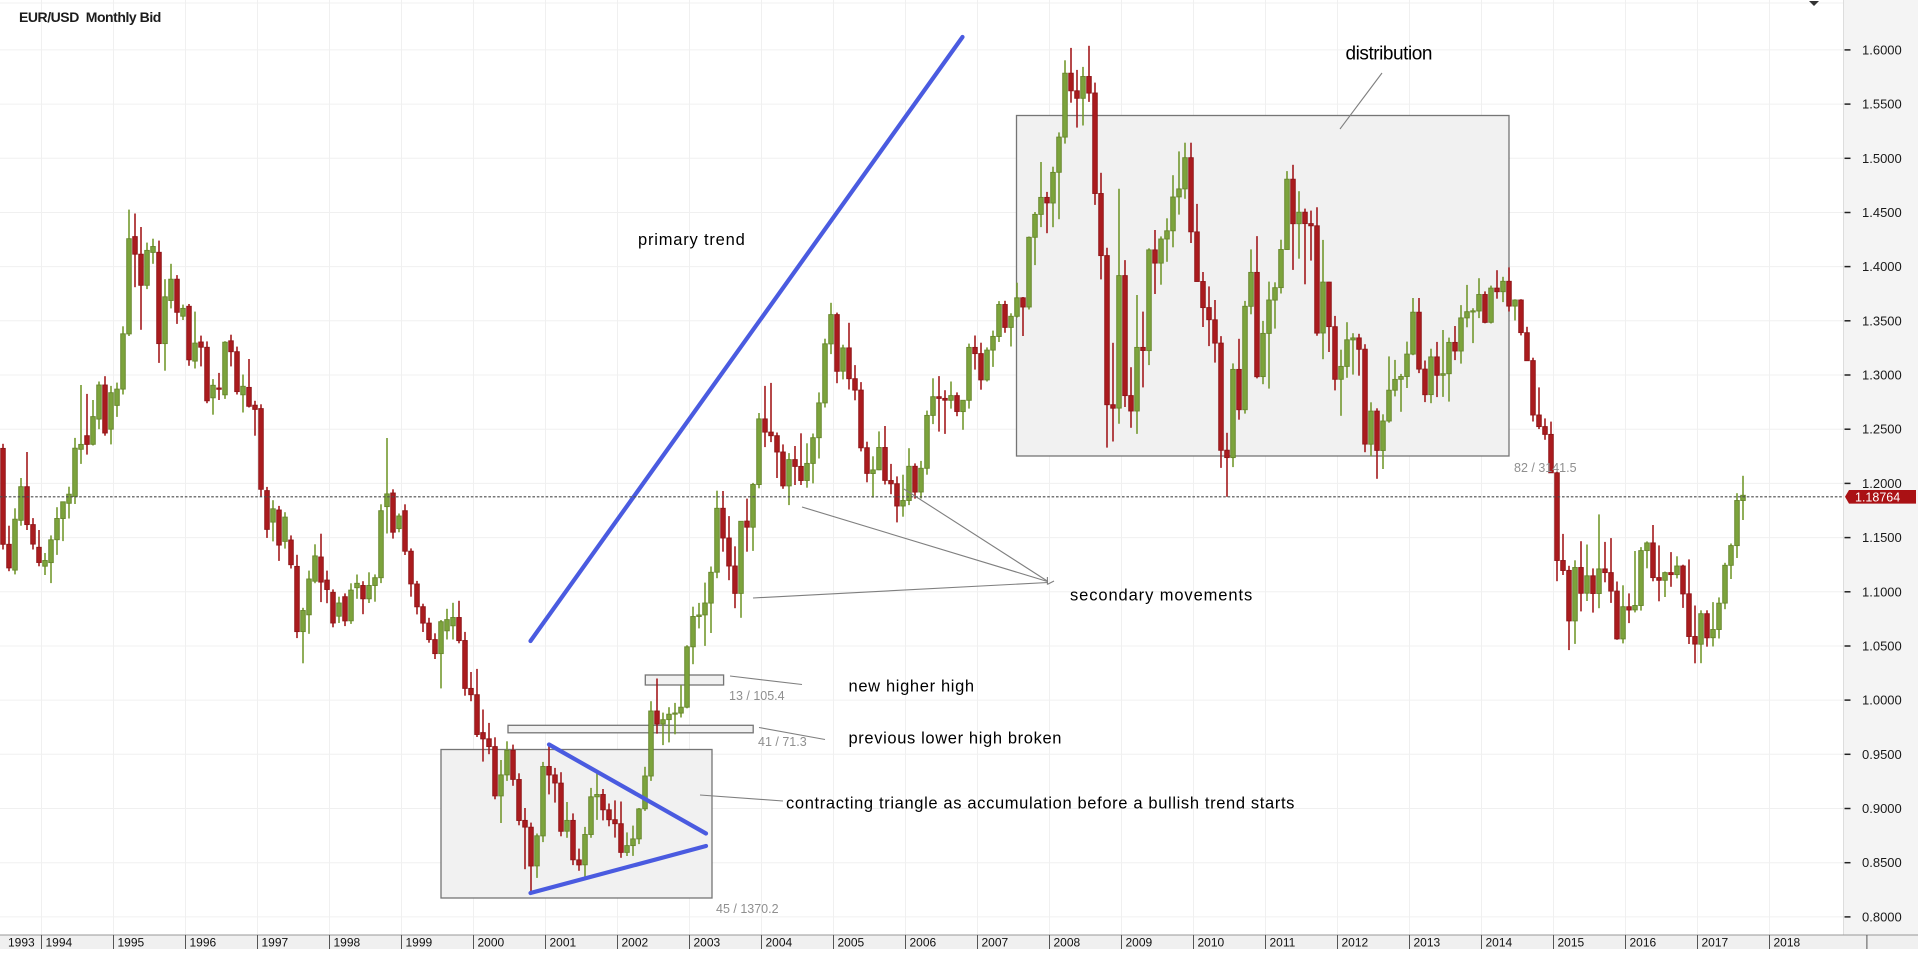 This screenshot has width=1918, height=954. Describe the element at coordinates (912, 687) in the screenshot. I see `svg-text: new higher high` at that location.